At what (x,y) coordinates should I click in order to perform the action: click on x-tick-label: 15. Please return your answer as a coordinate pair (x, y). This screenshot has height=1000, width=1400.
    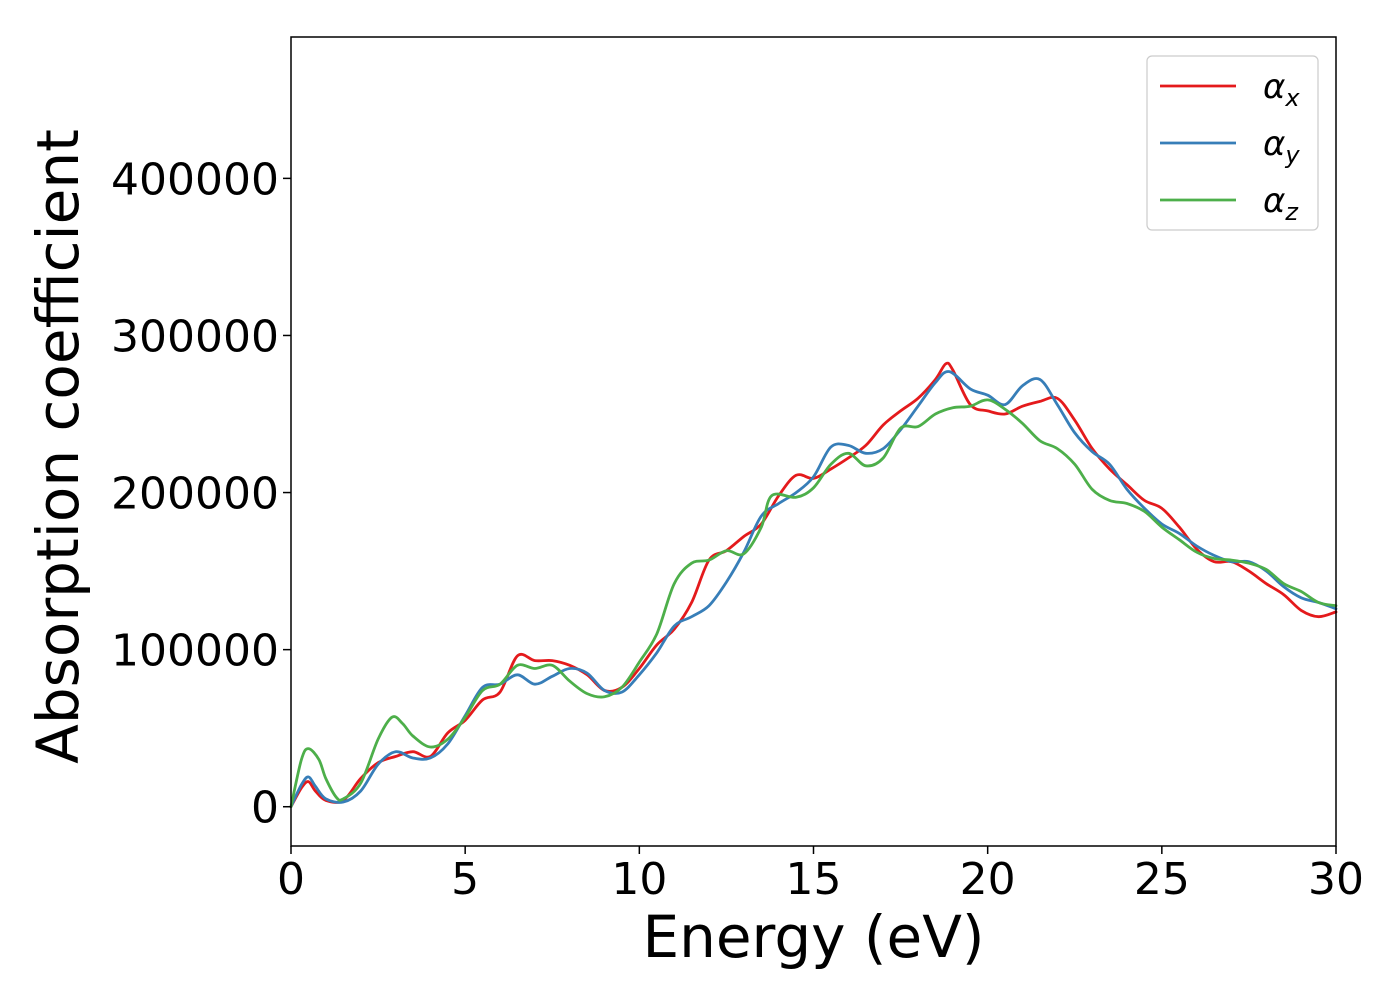
    Looking at the image, I should click on (814, 879).